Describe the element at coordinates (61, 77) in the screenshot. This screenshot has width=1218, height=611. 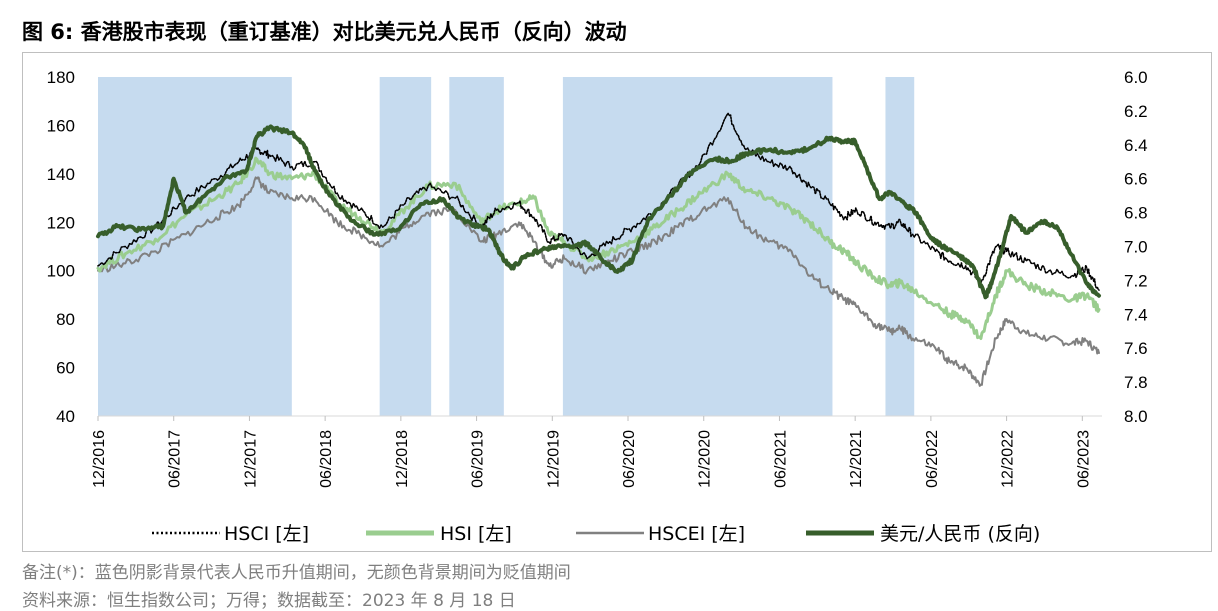
I see `left-tick-label: 180` at that location.